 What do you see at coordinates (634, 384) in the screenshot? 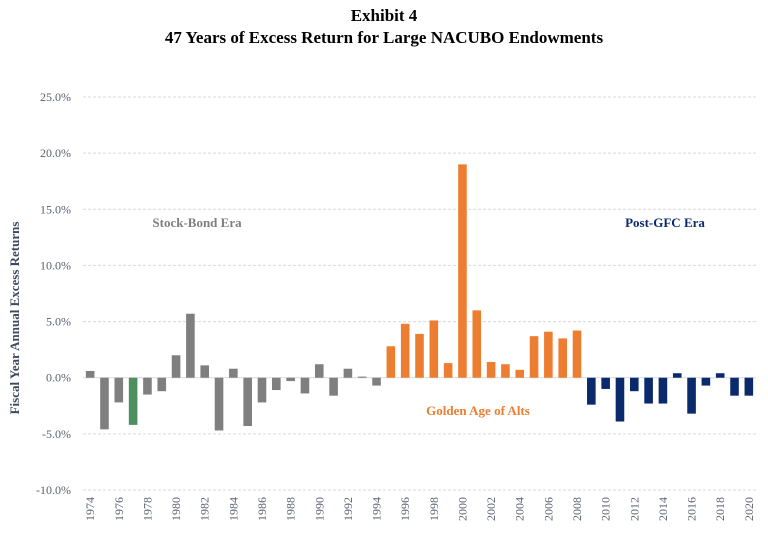
I see `bar-2012` at bounding box center [634, 384].